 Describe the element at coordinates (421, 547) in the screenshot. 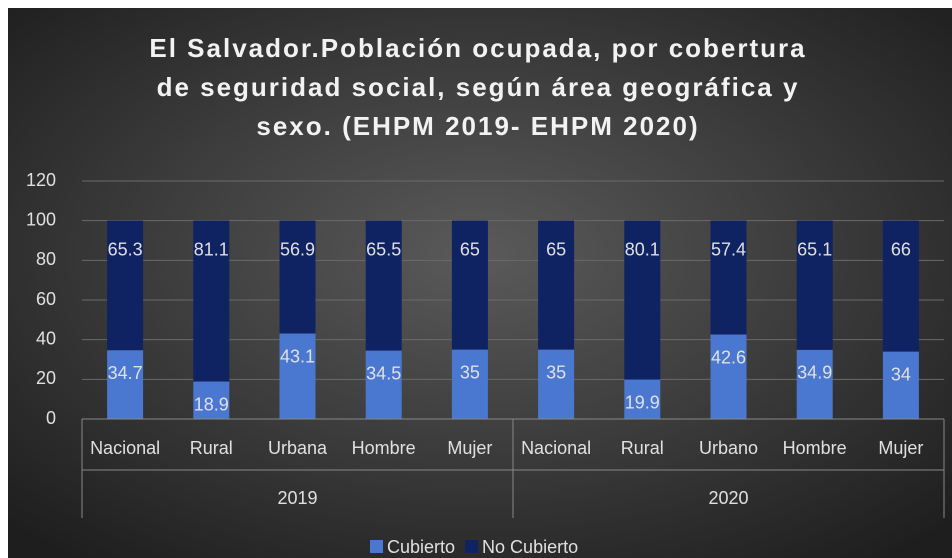

I see `legend-label: Cubierto` at that location.